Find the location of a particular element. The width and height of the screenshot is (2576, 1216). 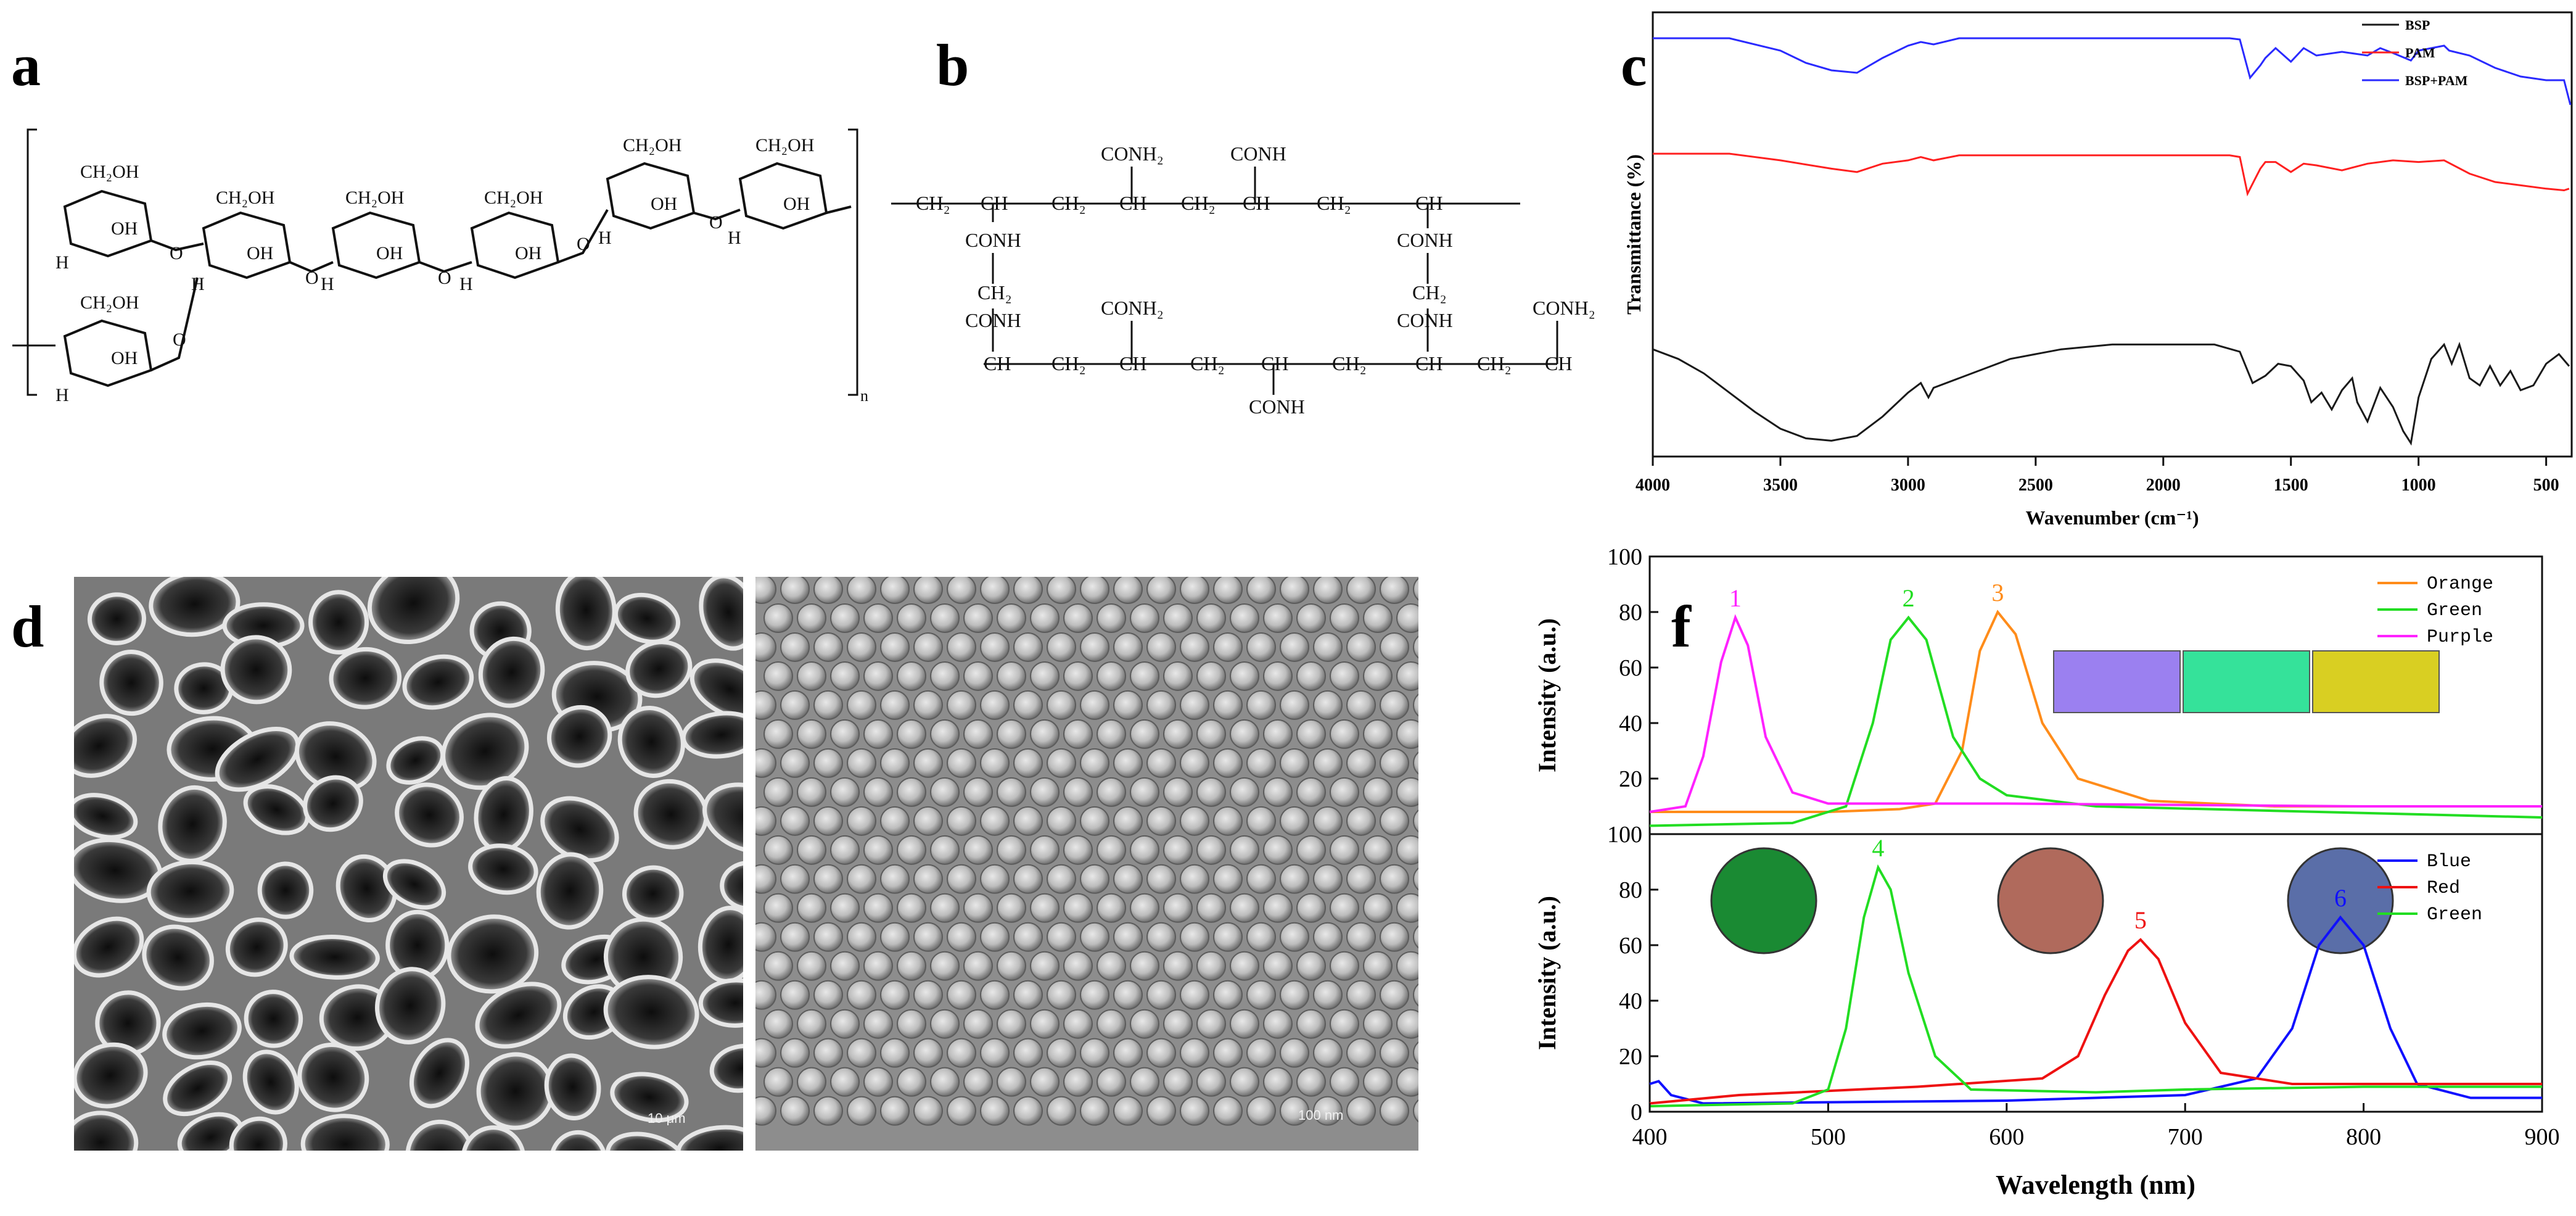

svg-text: CONH is located at coordinates (1258, 154).